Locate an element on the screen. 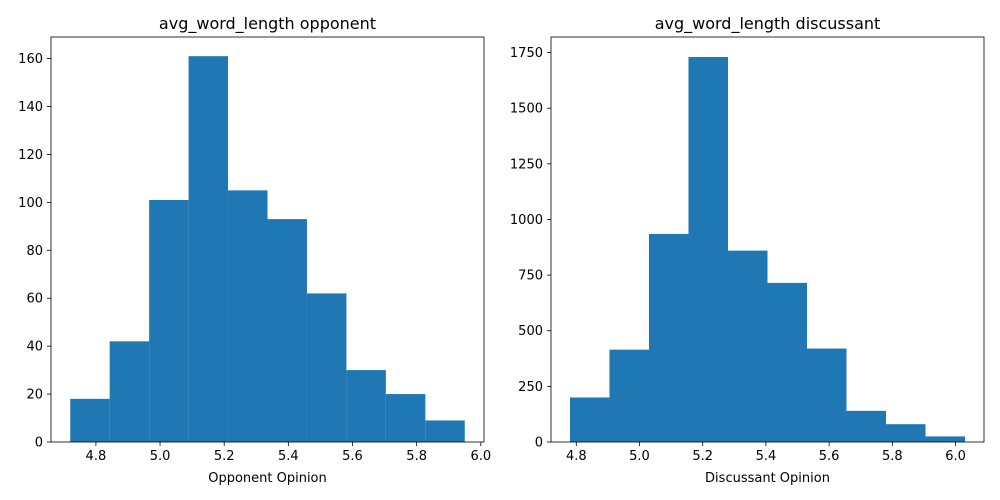 This screenshot has width=1000, height=500. x-axis-label: Opponent Opinion is located at coordinates (267, 478).